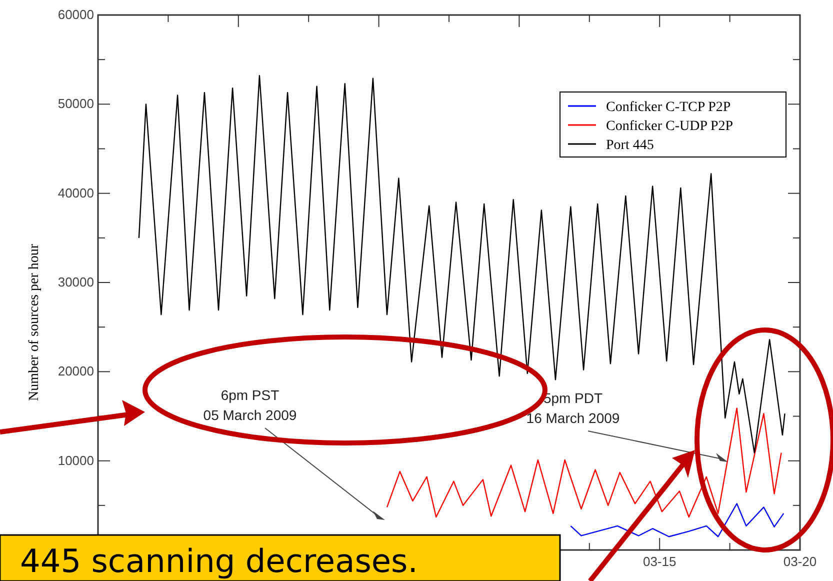 This screenshot has height=581, width=833. I want to click on y-tick-label: 60000, so click(76, 14).